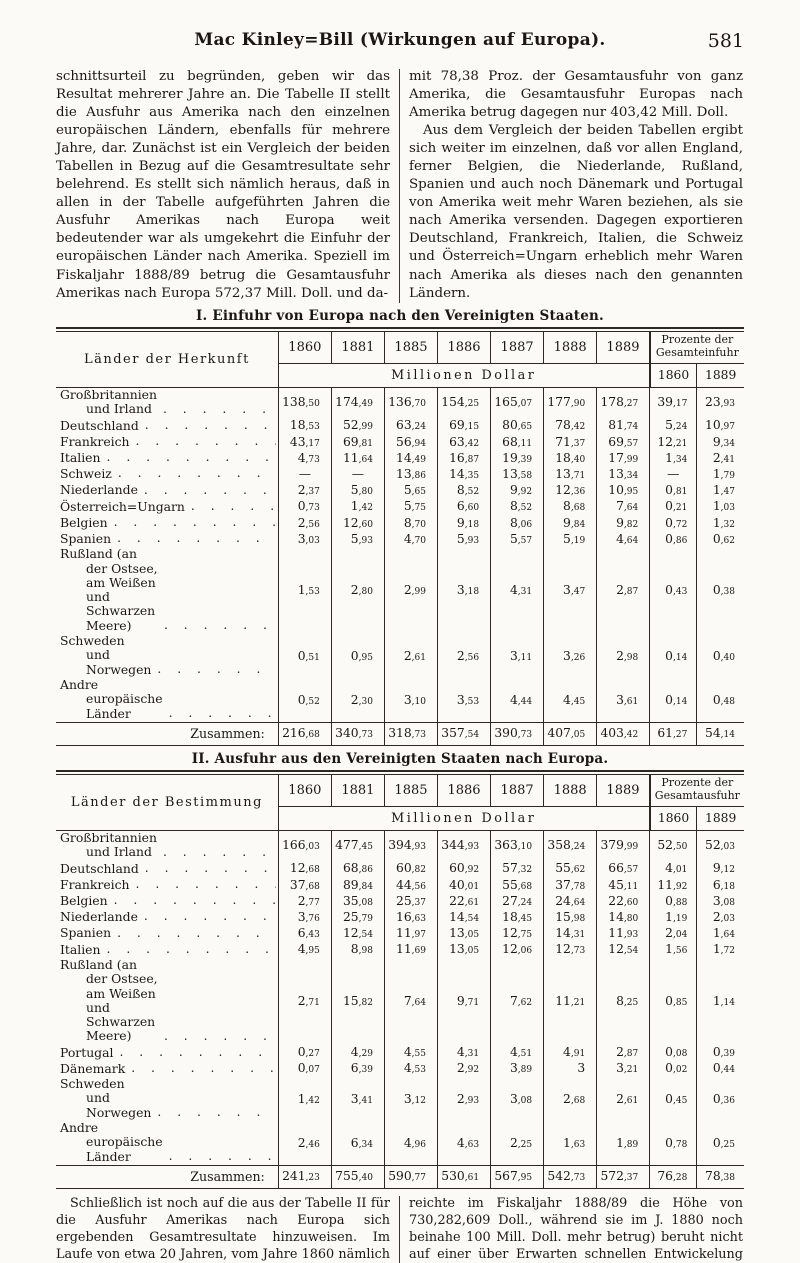 The height and width of the screenshot is (1263, 800). What do you see at coordinates (410, 733) in the screenshot?
I see `table-cell: 318,73` at bounding box center [410, 733].